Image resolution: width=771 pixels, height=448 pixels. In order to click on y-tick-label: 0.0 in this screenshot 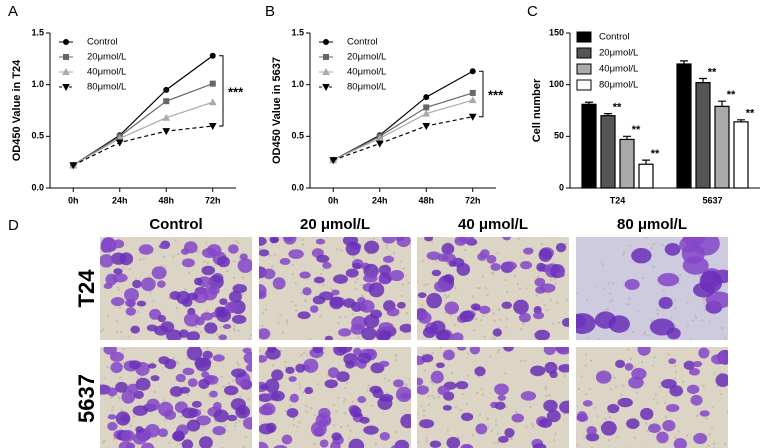, I will do `click(37, 187)`.